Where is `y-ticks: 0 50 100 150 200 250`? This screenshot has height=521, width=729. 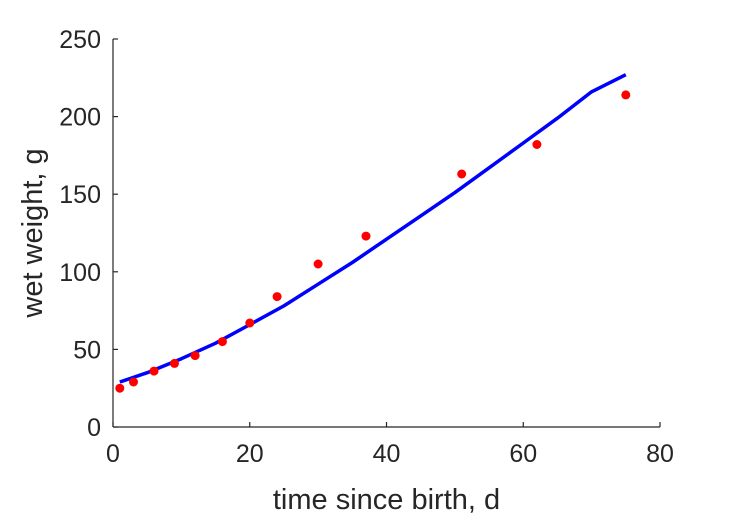 y-ticks: 0 50 100 150 200 250 is located at coordinates (88, 234).